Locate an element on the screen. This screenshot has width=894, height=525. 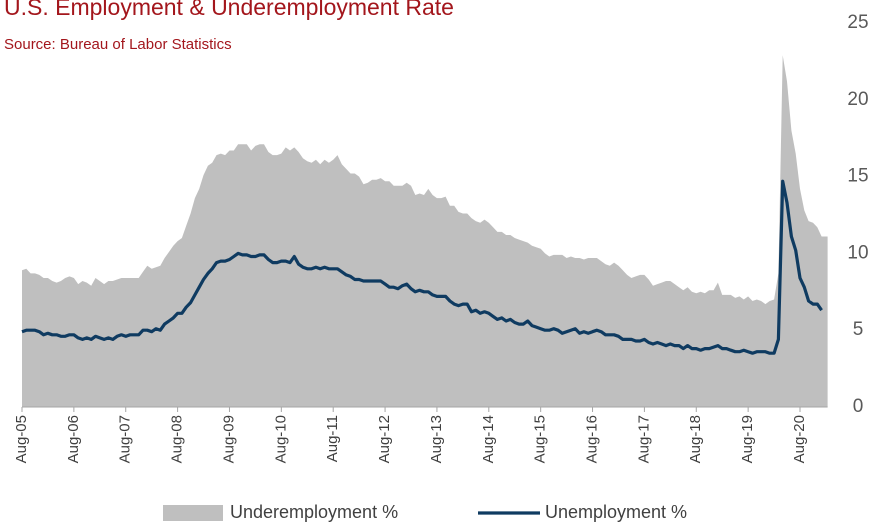
x-tick-label: Aug-15 is located at coordinates (540, 439).